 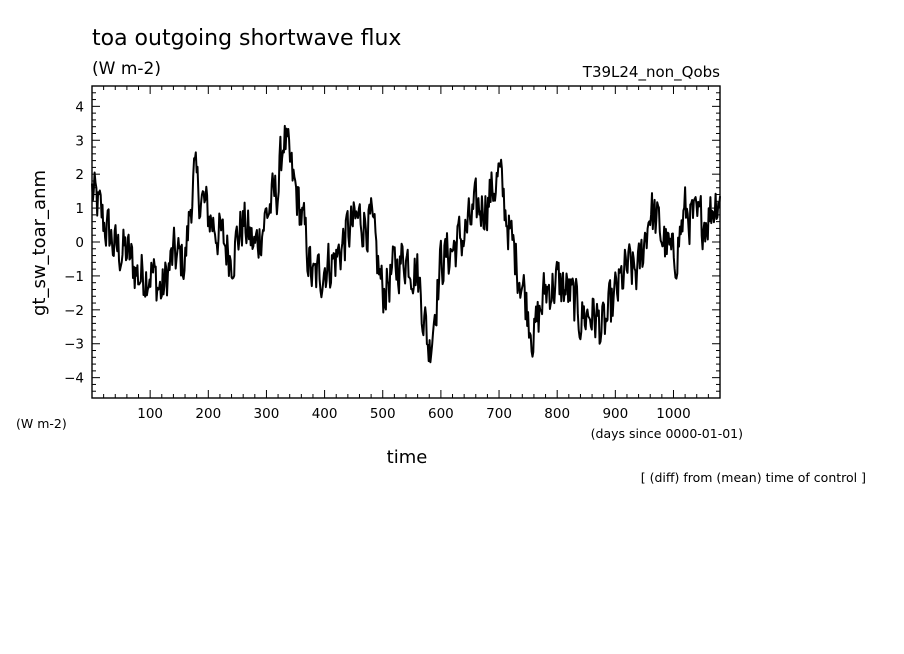 What do you see at coordinates (74, 311) in the screenshot?
I see `y-tick-label: −2` at bounding box center [74, 311].